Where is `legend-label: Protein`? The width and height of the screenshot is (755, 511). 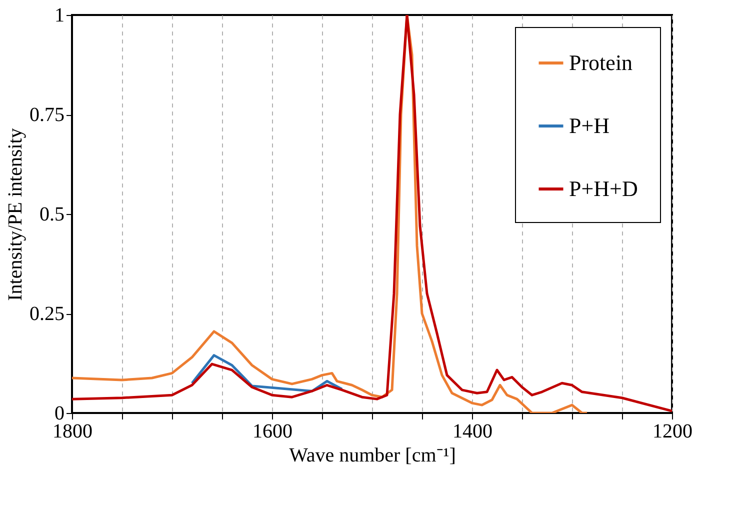 legend-label: Protein is located at coordinates (601, 62).